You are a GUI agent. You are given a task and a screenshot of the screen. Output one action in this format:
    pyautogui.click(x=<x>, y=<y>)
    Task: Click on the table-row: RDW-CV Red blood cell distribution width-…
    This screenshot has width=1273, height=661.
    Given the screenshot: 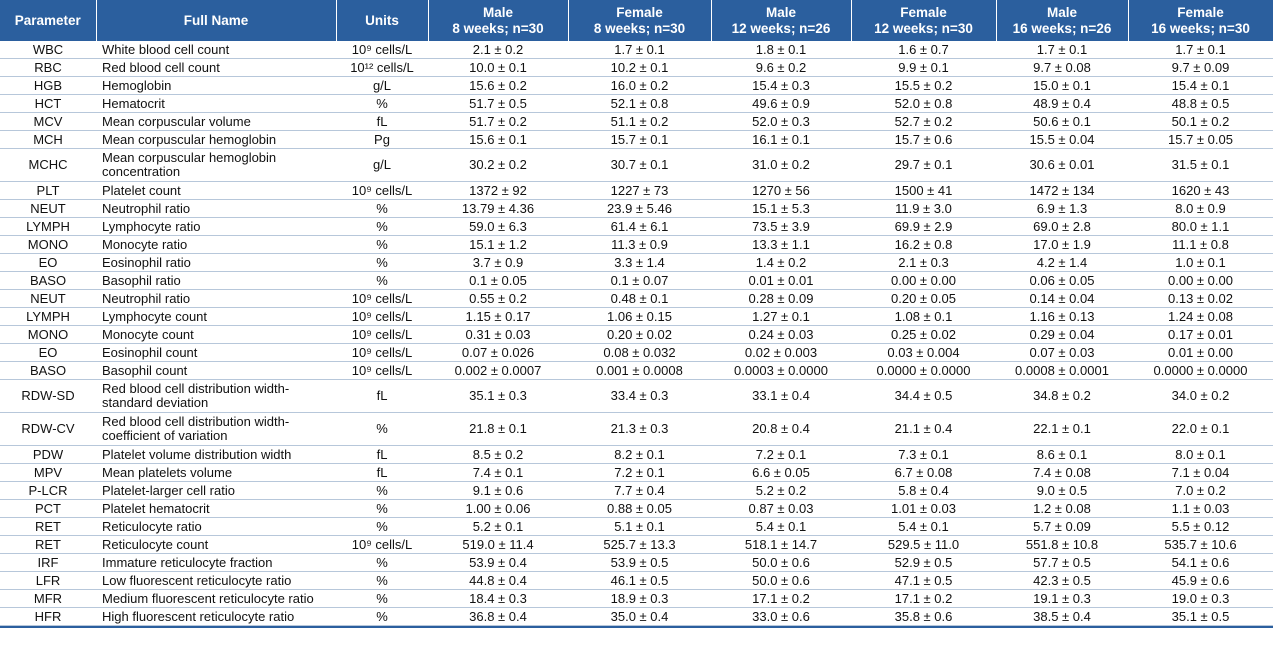 What is the action you would take?
    pyautogui.click(x=636, y=429)
    